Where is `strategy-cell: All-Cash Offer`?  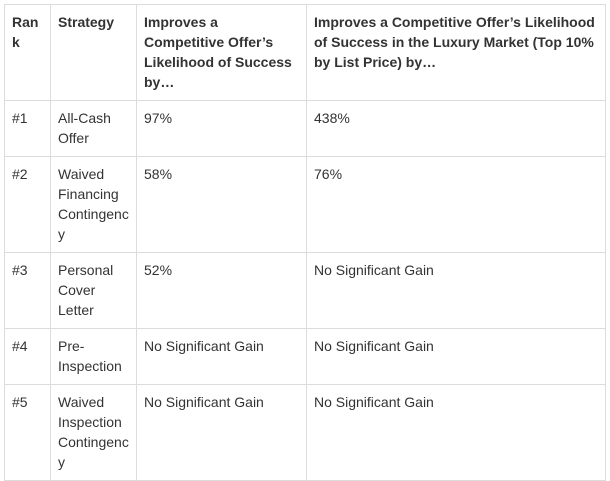
strategy-cell: All-Cash Offer is located at coordinates (93, 128).